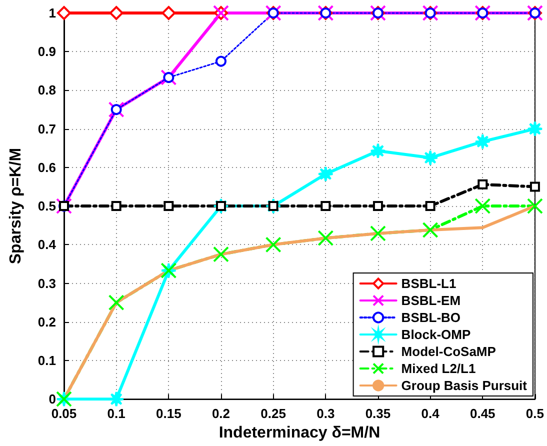 The image size is (547, 446). What do you see at coordinates (47, 322) in the screenshot?
I see `y-tick-label: 0.2` at bounding box center [47, 322].